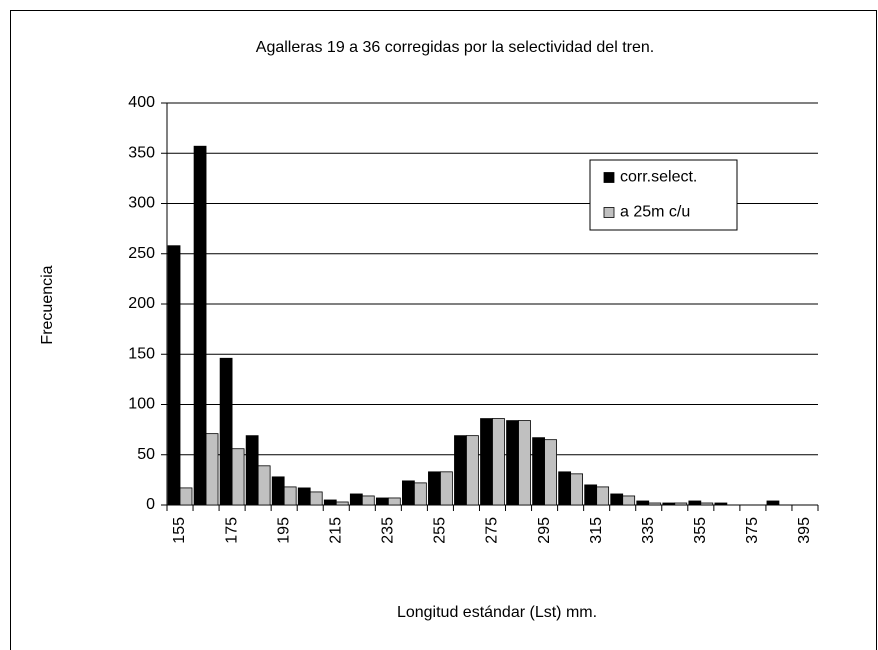 The width and height of the screenshot is (878, 650). Describe the element at coordinates (663, 195) in the screenshot. I see `legend-box` at that location.